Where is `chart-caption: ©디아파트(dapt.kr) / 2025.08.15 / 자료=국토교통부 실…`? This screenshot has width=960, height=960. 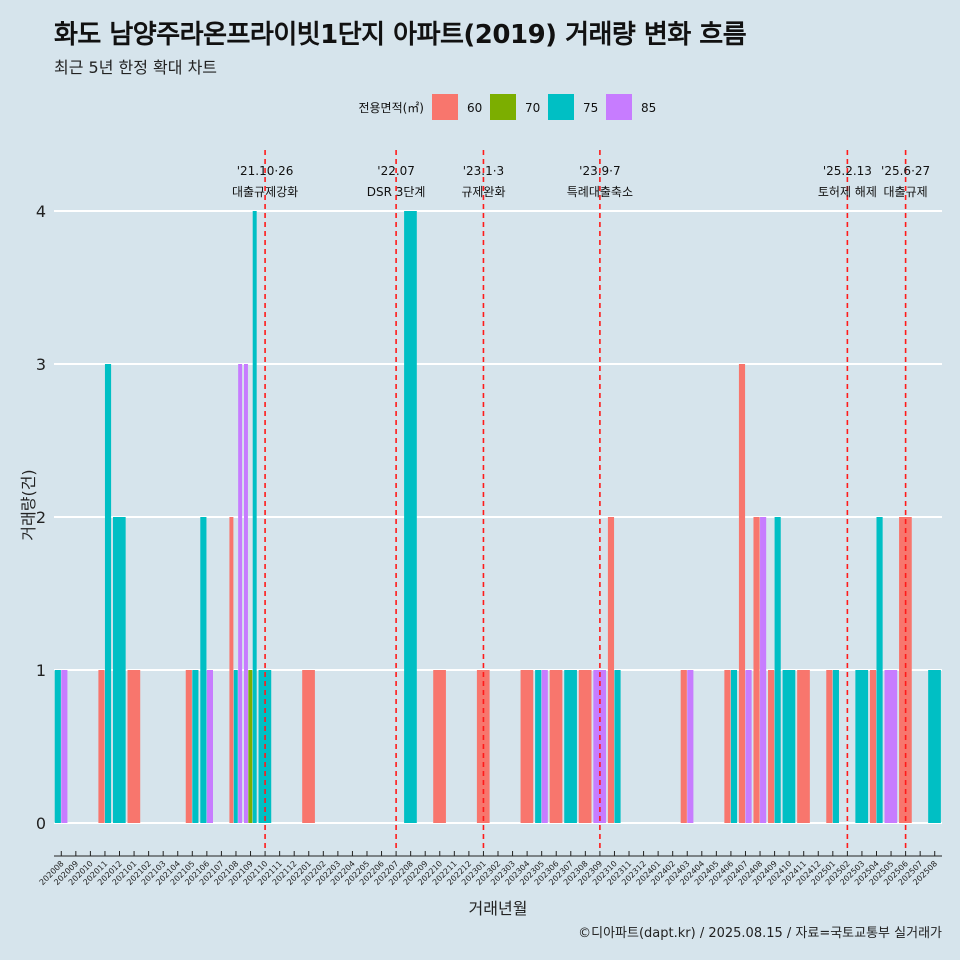
chart-caption: ©디아파트(dapt.kr) / 2025.08.15 / 자료=국토교통부 실… is located at coordinates (760, 933).